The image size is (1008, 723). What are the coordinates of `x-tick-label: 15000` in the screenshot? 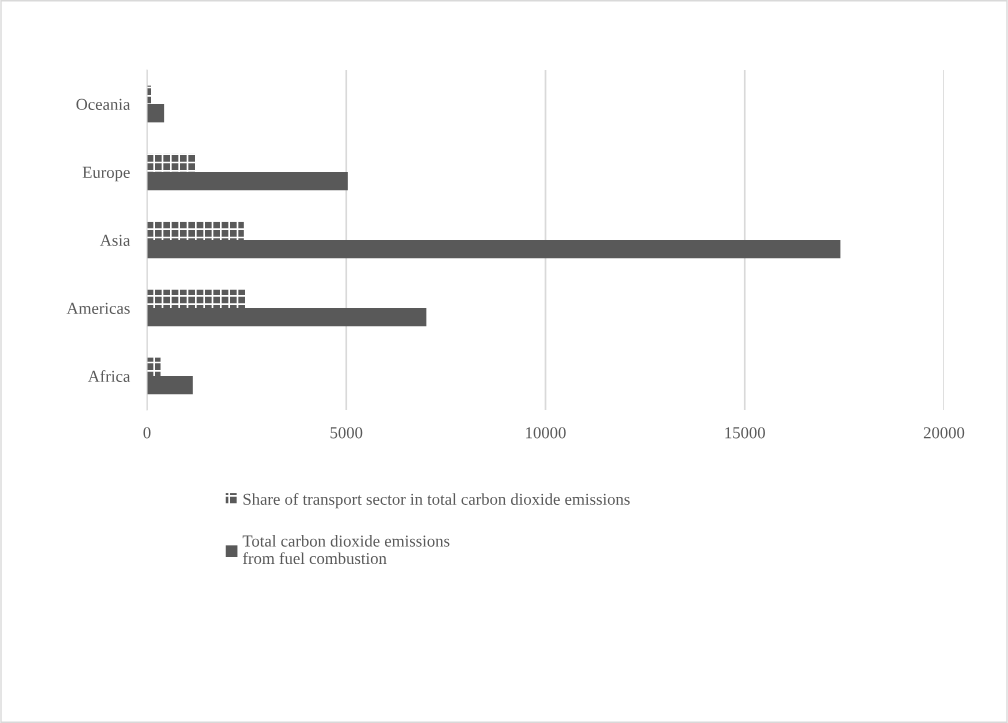 It's located at (745, 433).